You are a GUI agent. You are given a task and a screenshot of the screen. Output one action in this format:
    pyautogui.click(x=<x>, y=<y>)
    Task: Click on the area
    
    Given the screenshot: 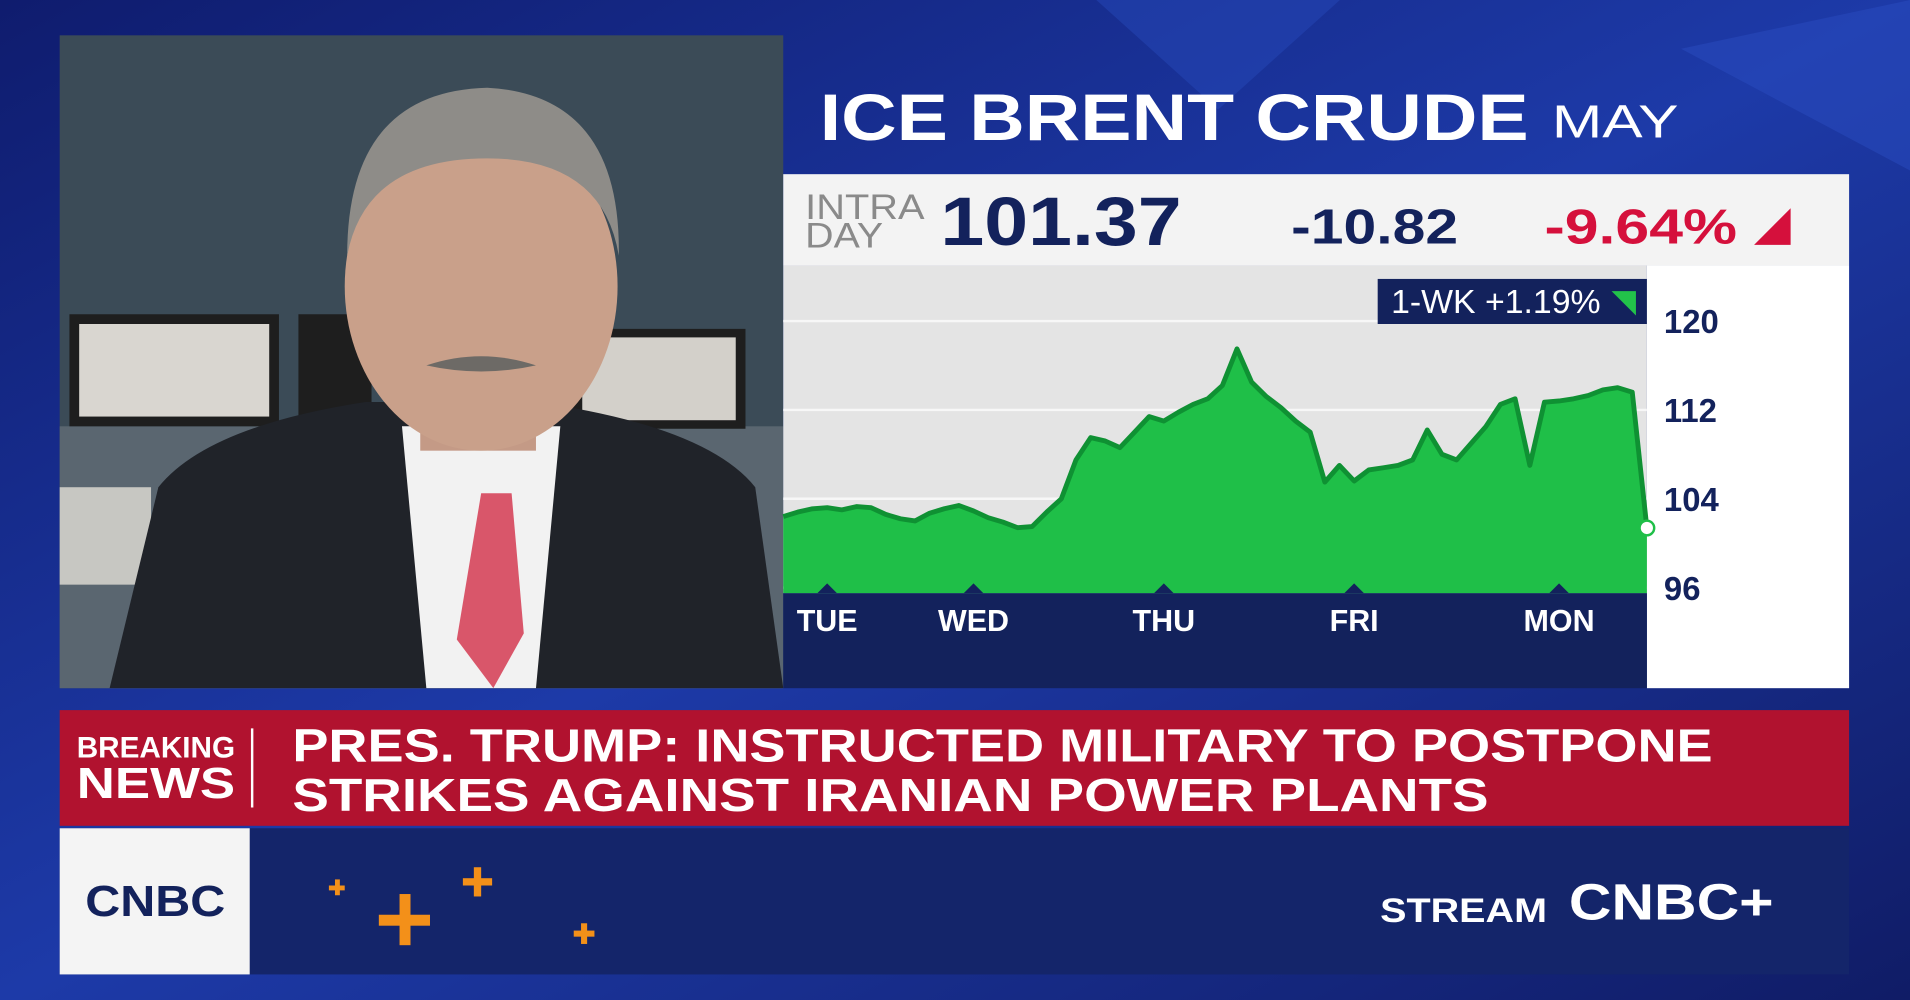 What is the action you would take?
    pyautogui.click(x=1215, y=471)
    